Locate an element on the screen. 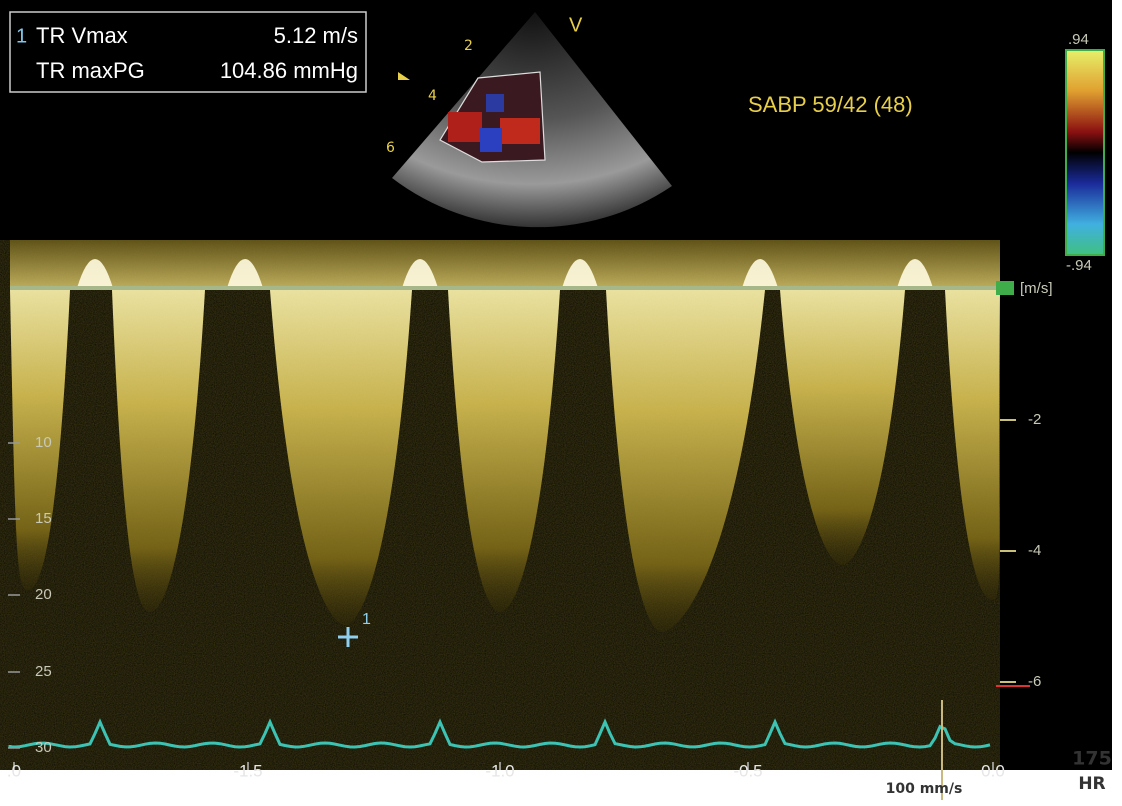 This screenshot has width=1122, height=806. orientation-mark is located at coordinates (404, 76).